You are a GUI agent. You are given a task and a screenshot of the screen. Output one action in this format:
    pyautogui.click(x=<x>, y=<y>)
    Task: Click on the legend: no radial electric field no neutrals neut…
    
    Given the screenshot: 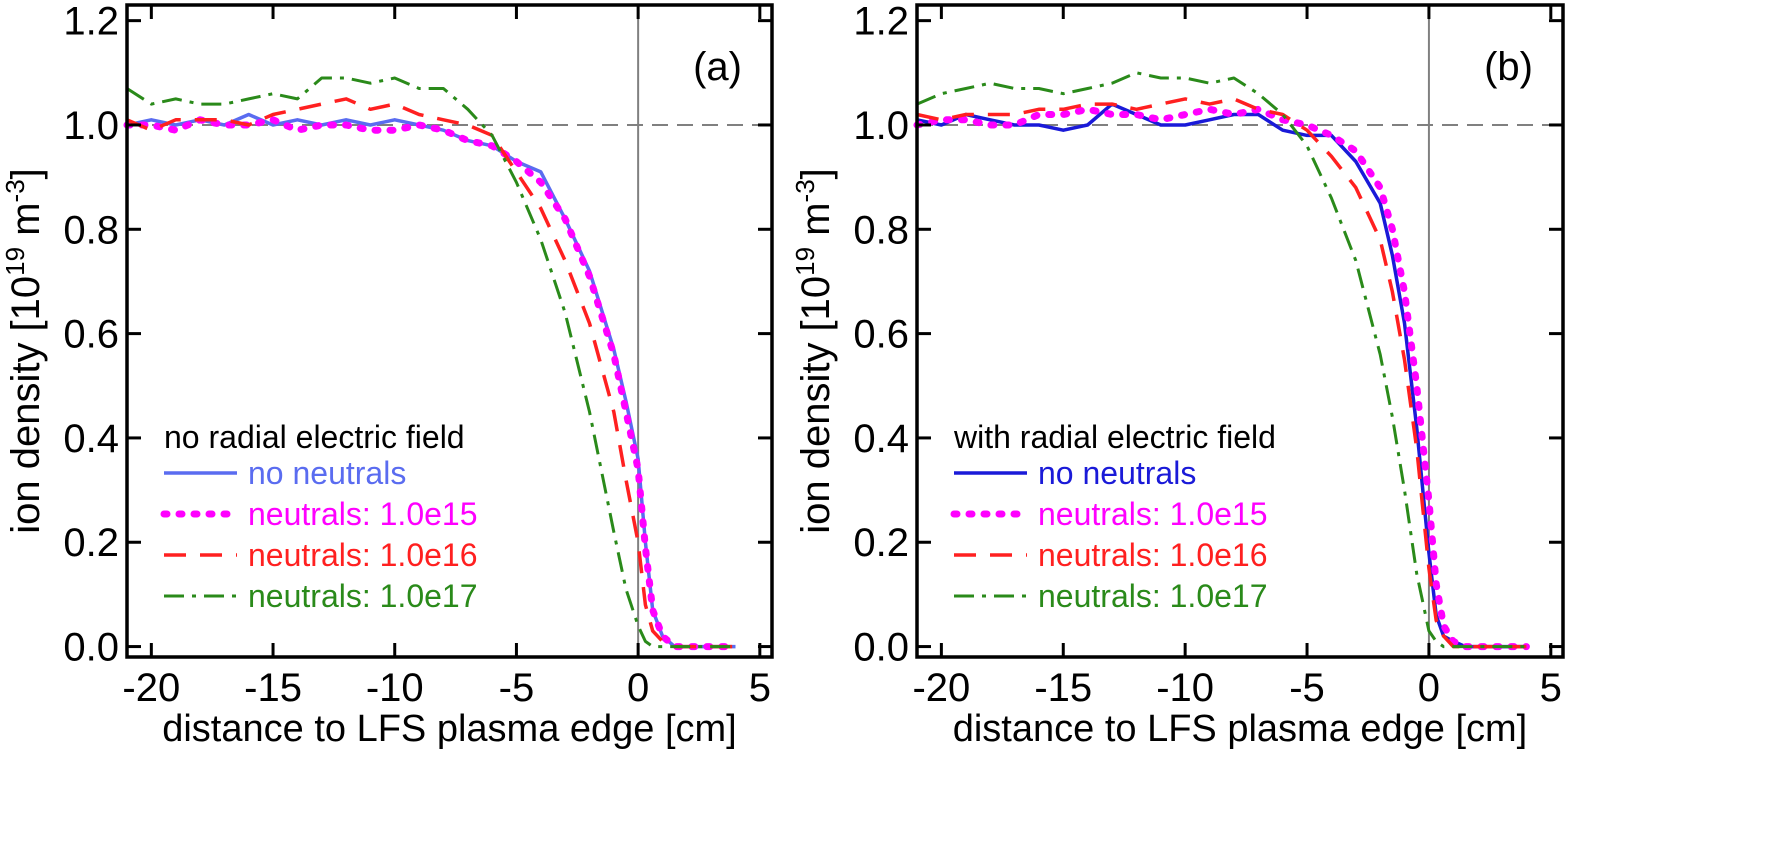 What is the action you would take?
    pyautogui.click(x=319, y=516)
    